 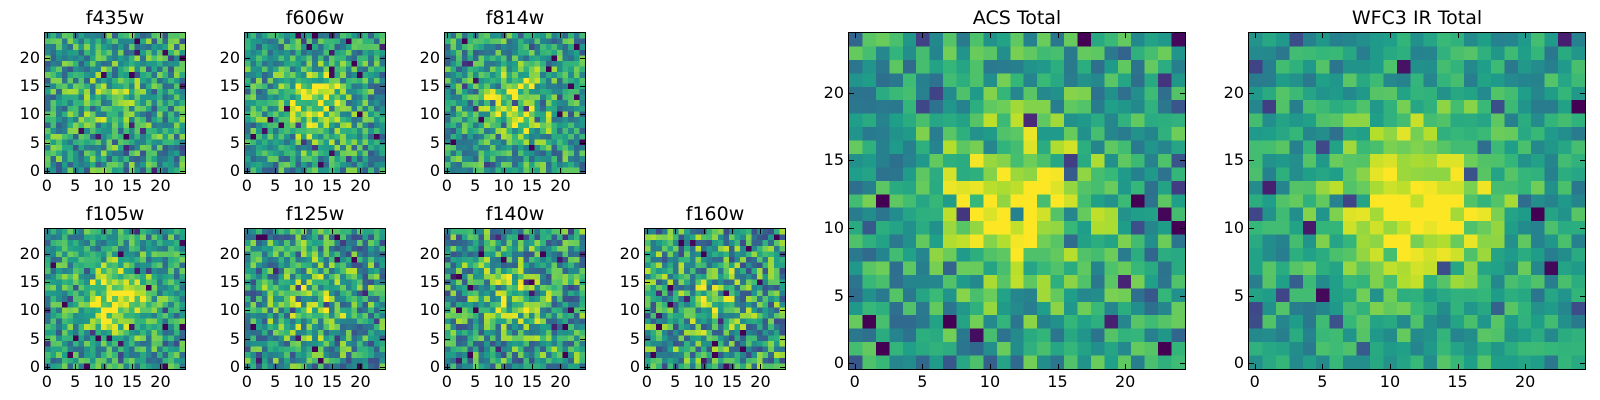 What do you see at coordinates (332, 185) in the screenshot?
I see `x-tick-label: 15` at bounding box center [332, 185].